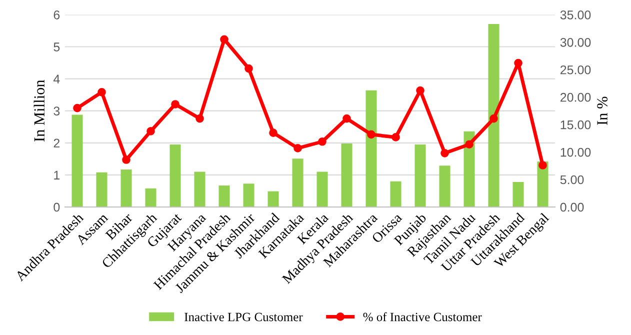 This screenshot has width=631, height=335. What do you see at coordinates (422, 317) in the screenshot?
I see `legend-label: % of Inactive Customer` at bounding box center [422, 317].